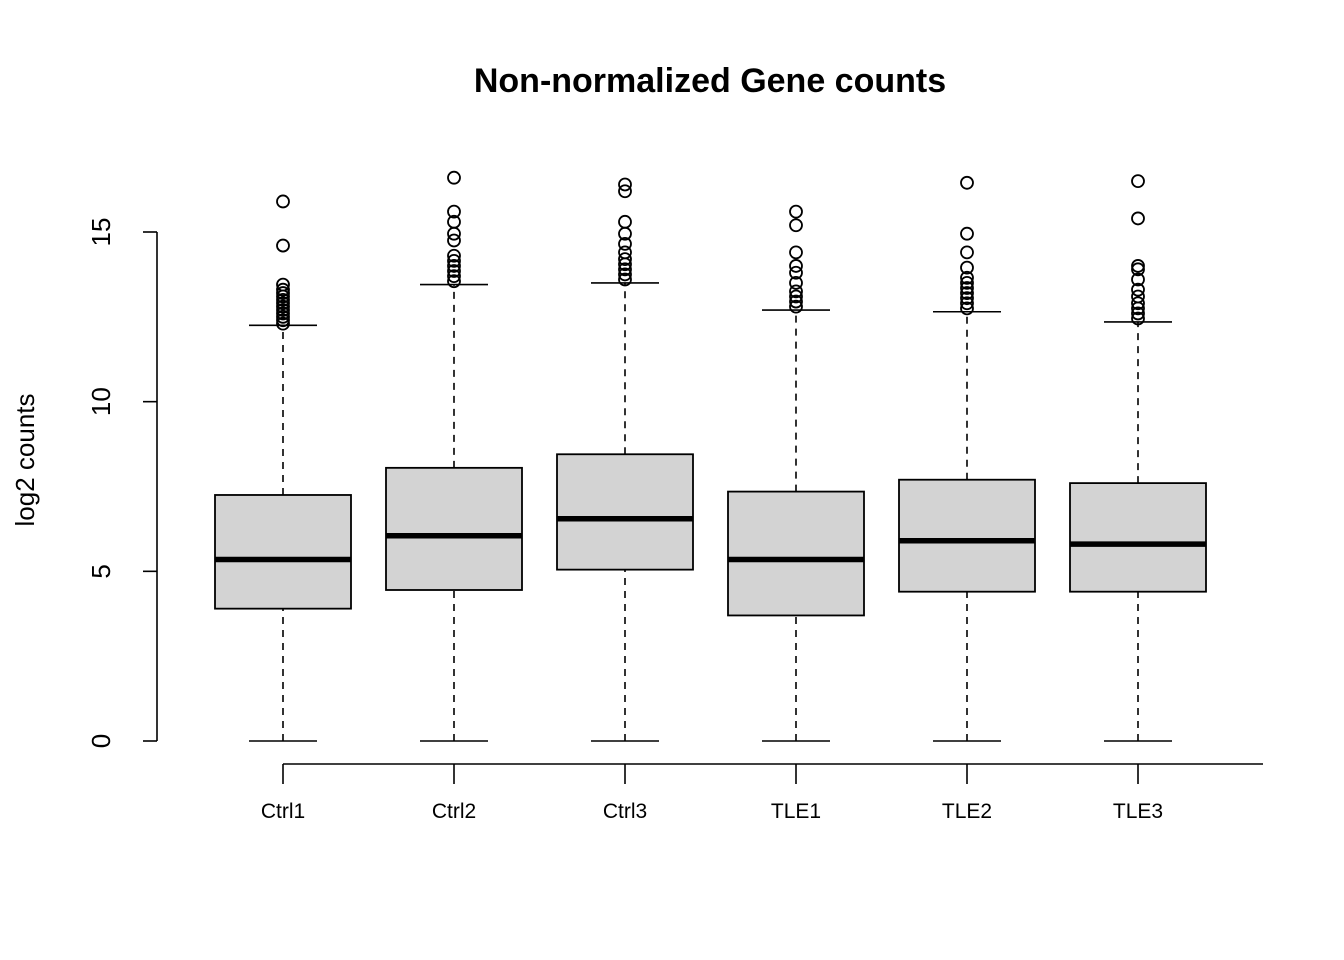 The image size is (1344, 960). What do you see at coordinates (967, 458) in the screenshot?
I see `box-TLE2` at bounding box center [967, 458].